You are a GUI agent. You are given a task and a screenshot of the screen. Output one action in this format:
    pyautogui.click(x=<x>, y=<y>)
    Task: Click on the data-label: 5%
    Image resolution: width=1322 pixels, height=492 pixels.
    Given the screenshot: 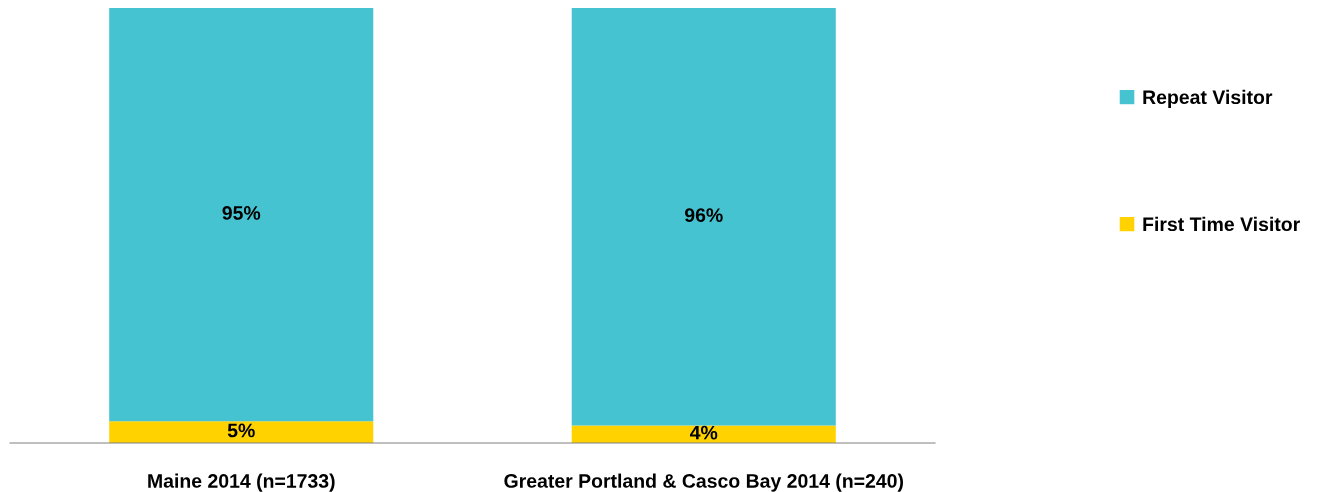 What is the action you would take?
    pyautogui.click(x=241, y=430)
    